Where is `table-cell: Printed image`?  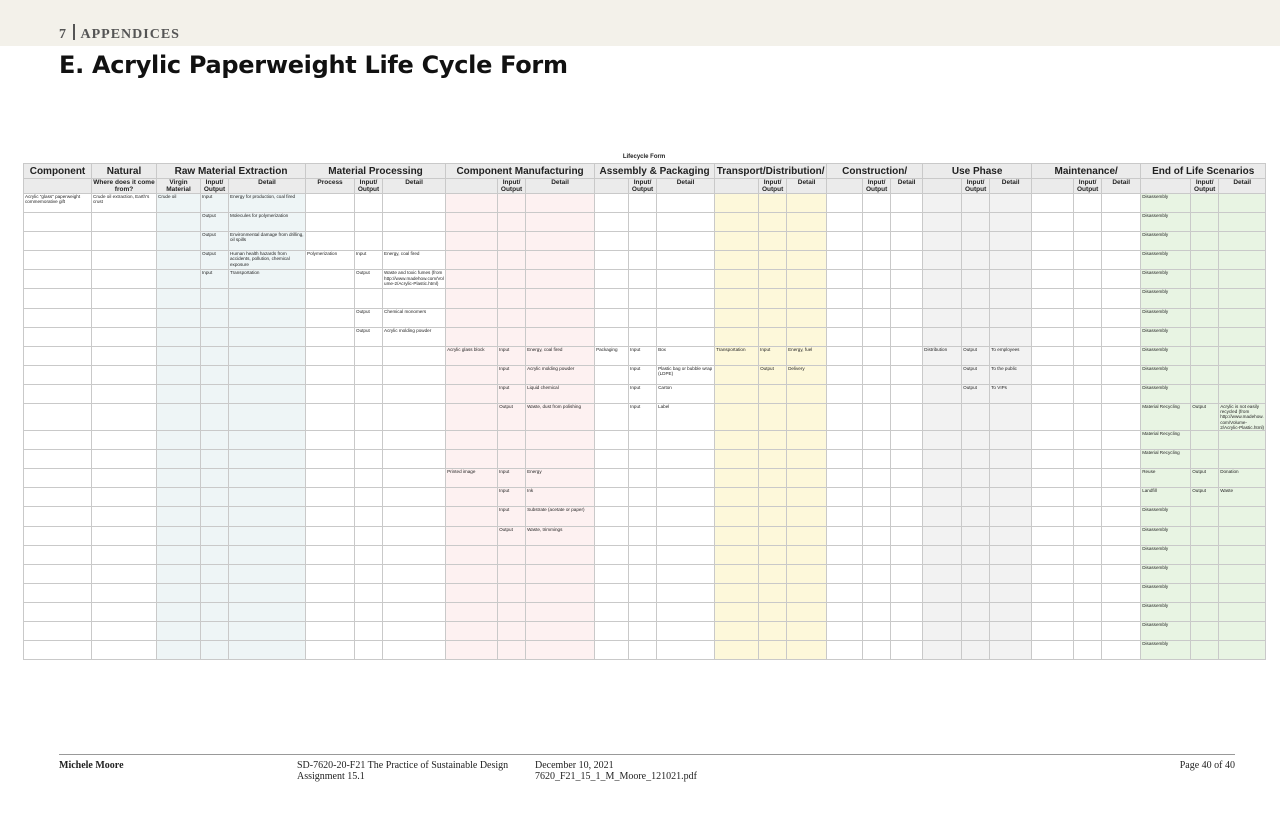
table-cell: Printed image is located at coordinates (472, 478).